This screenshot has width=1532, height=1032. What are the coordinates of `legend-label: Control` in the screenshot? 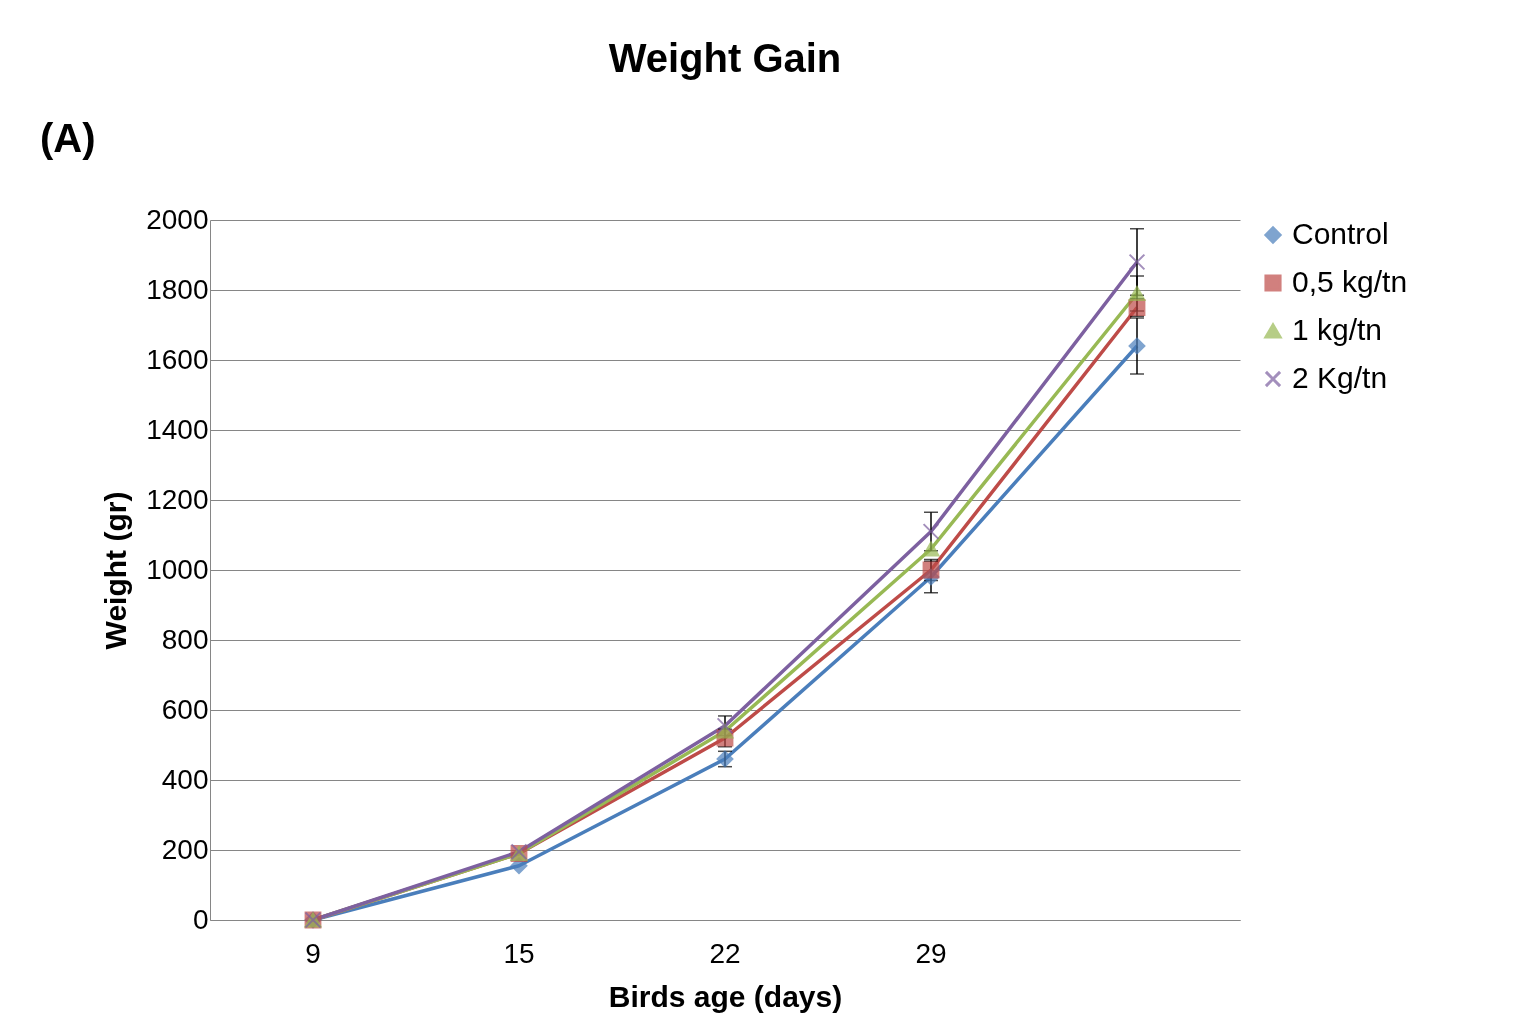 It's located at (1340, 233).